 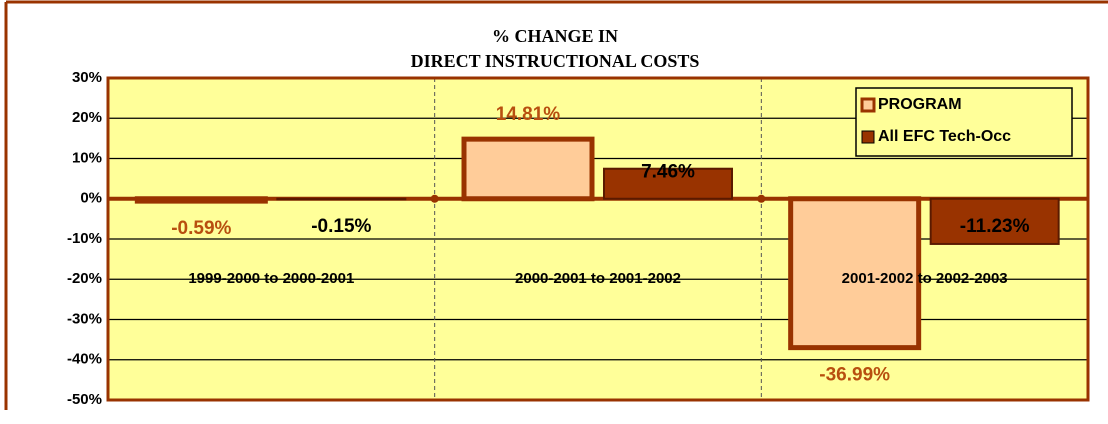 I want to click on y-tick-label: 20%, so click(x=87, y=117).